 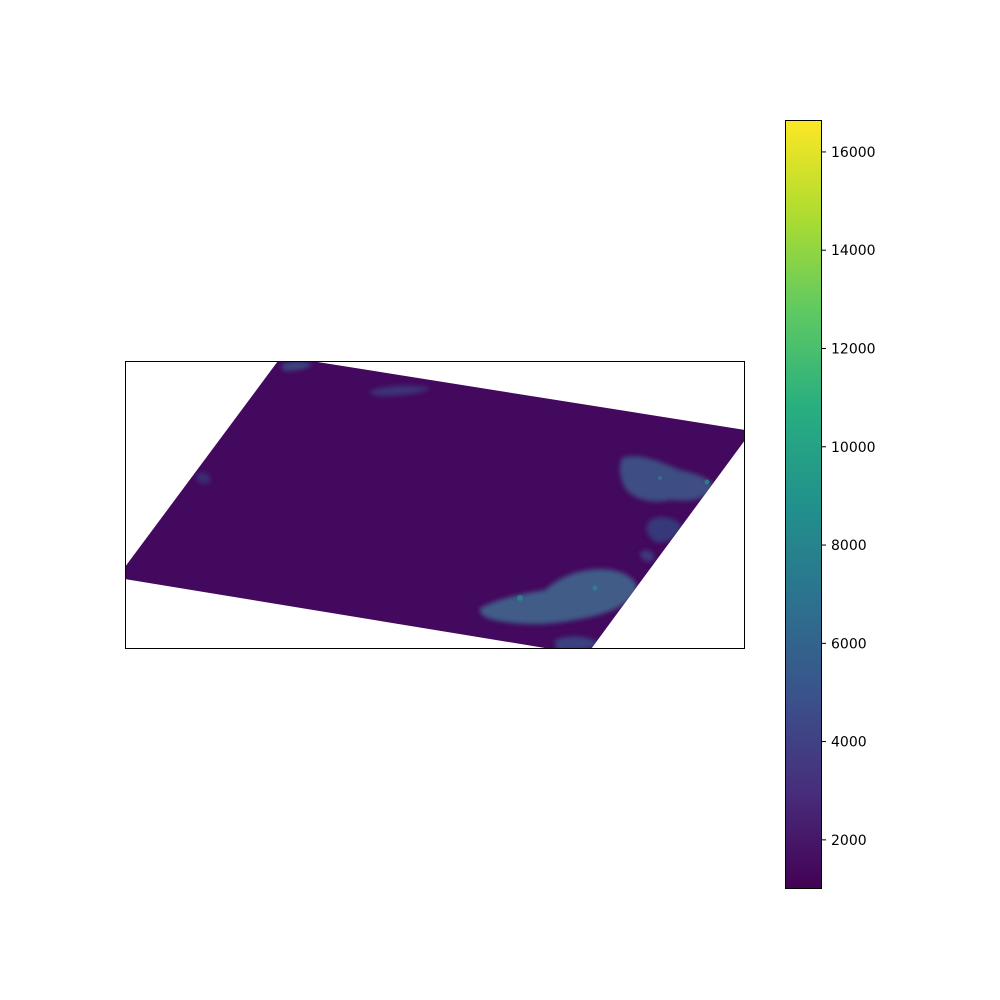 What do you see at coordinates (853, 349) in the screenshot?
I see `colorbar-tick-label: 12000` at bounding box center [853, 349].